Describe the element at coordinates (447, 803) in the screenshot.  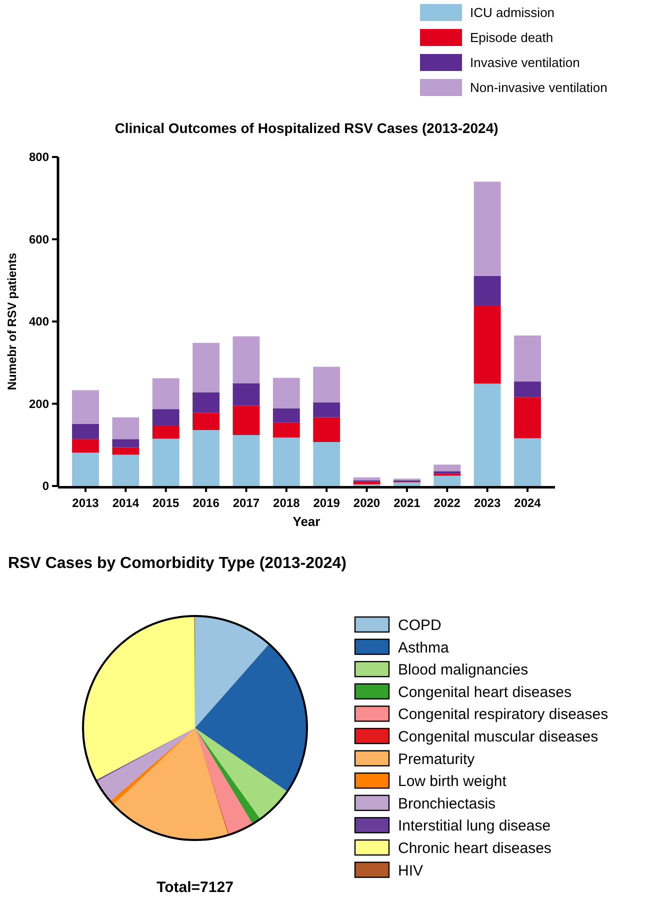
I see `legend-label: Bronchiectasis` at that location.